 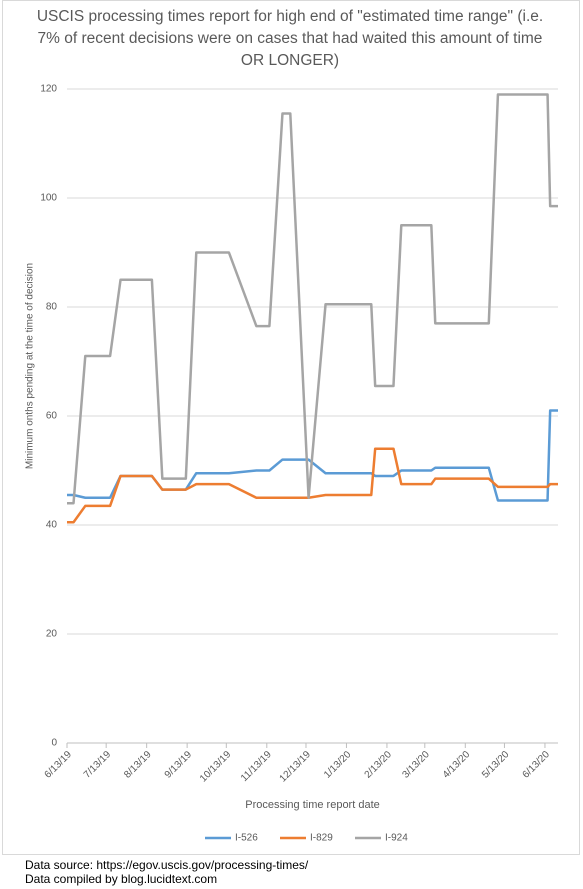 I want to click on source-line: Data compiled by blog.lucidtext.com, so click(x=121, y=879).